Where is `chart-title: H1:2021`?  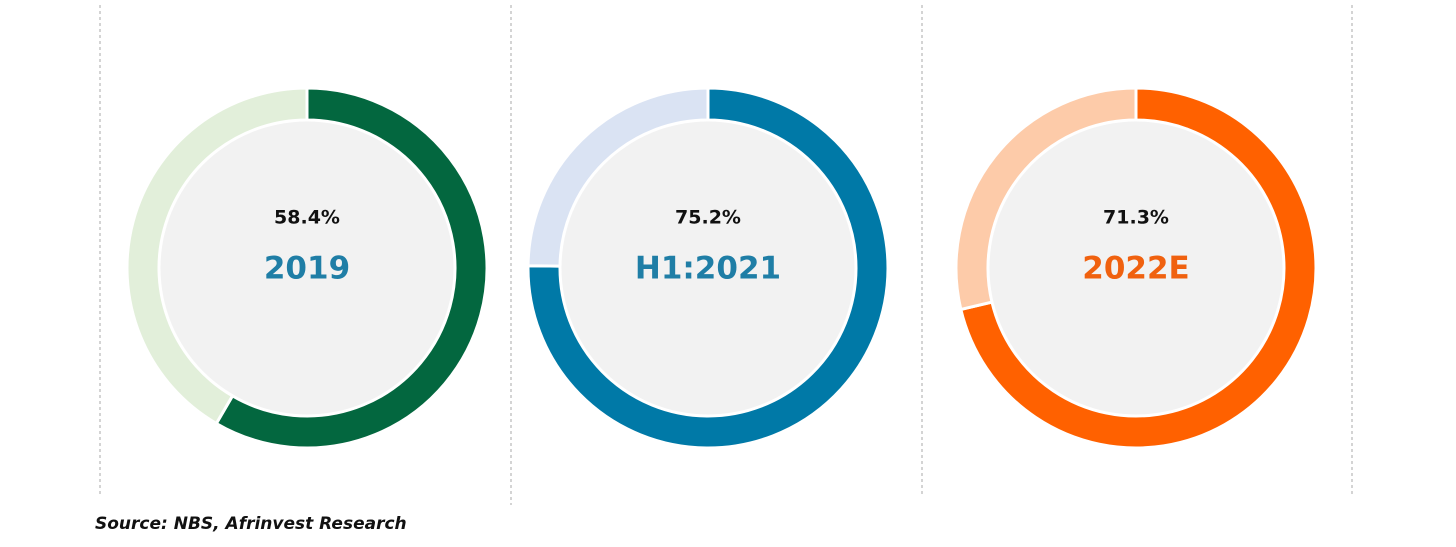
chart-title: H1:2021 is located at coordinates (708, 269).